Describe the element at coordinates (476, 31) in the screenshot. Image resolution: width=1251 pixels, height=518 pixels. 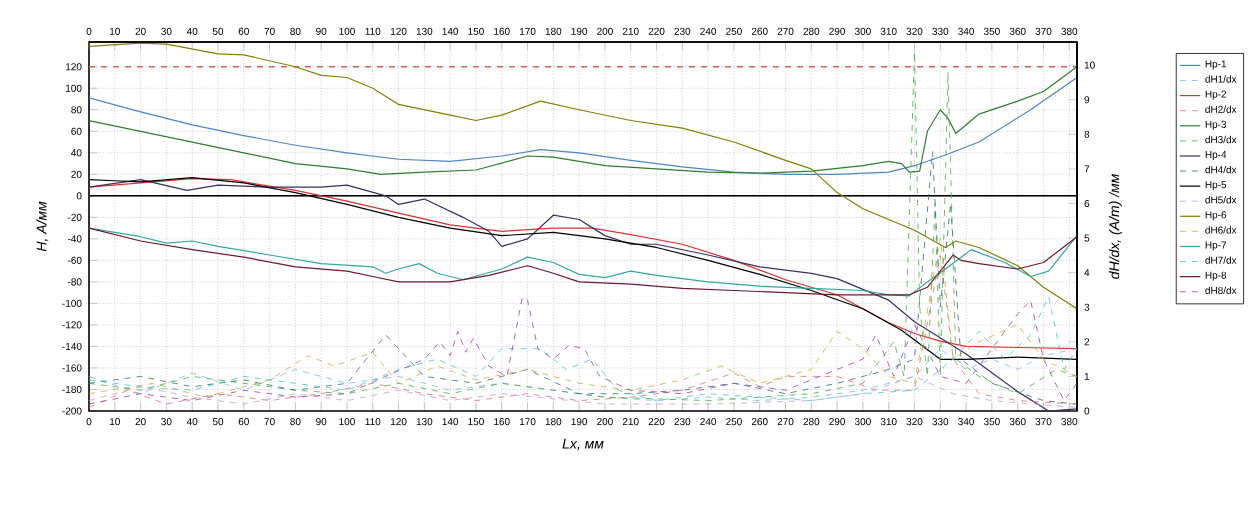
I see `x2-tick-label: 150` at that location.